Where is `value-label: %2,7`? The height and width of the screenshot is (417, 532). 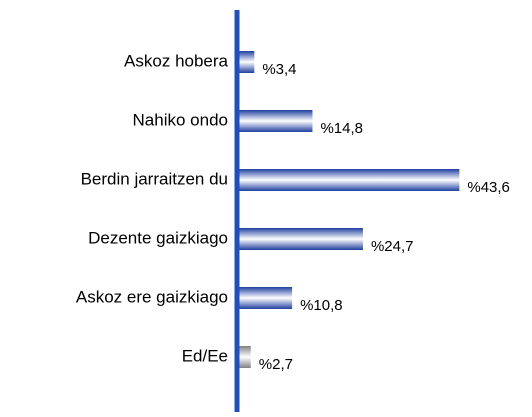
value-label: %2,7 is located at coordinates (276, 364).